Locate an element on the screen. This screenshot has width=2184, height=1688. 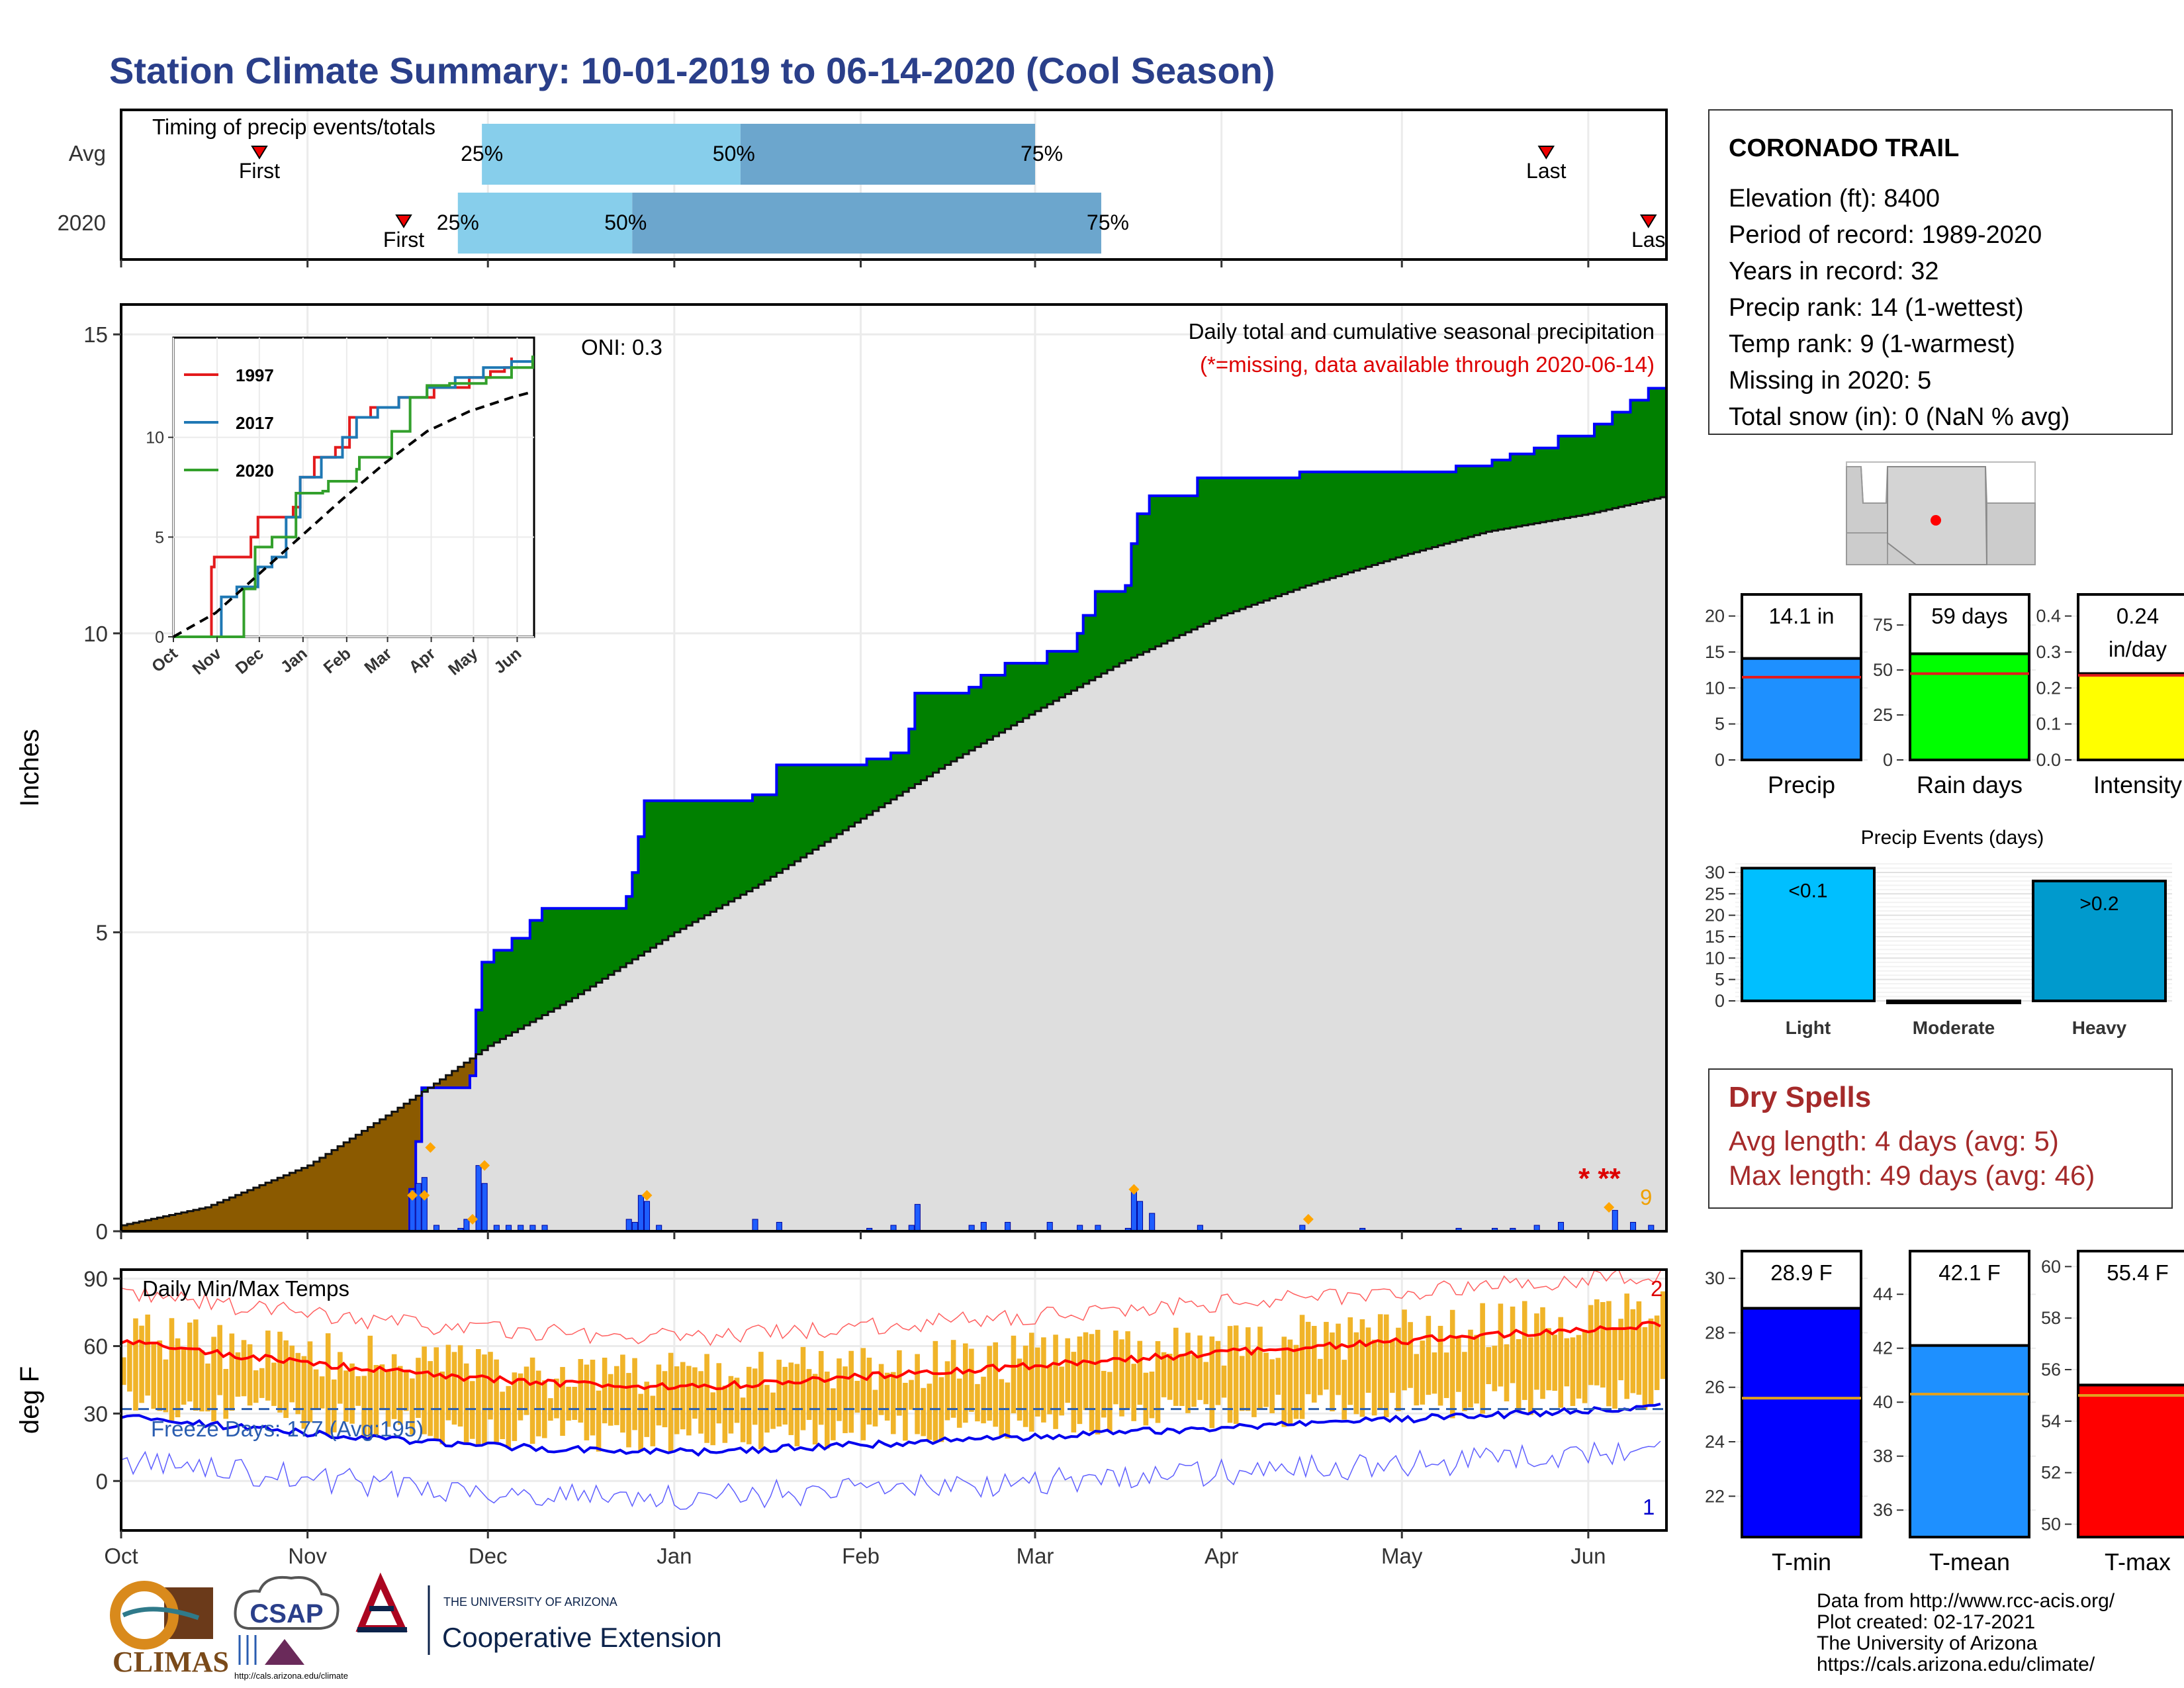
temp-xtick-label-5: Mar is located at coordinates (1035, 1556).